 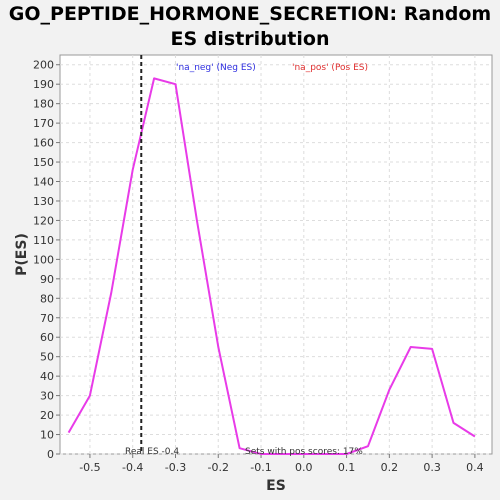 What do you see at coordinates (89, 467) in the screenshot?
I see `x-tick-label: -0.5` at bounding box center [89, 467].